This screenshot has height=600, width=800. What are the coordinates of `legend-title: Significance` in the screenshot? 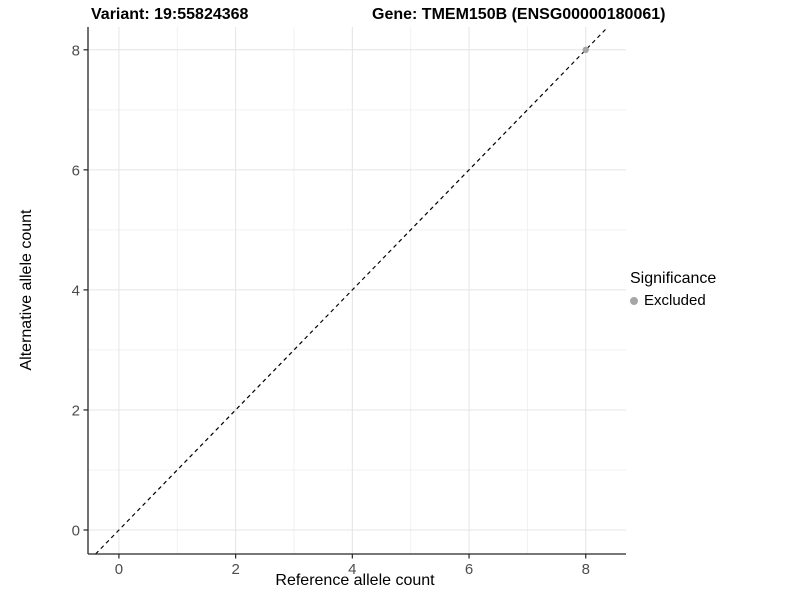 It's located at (673, 278).